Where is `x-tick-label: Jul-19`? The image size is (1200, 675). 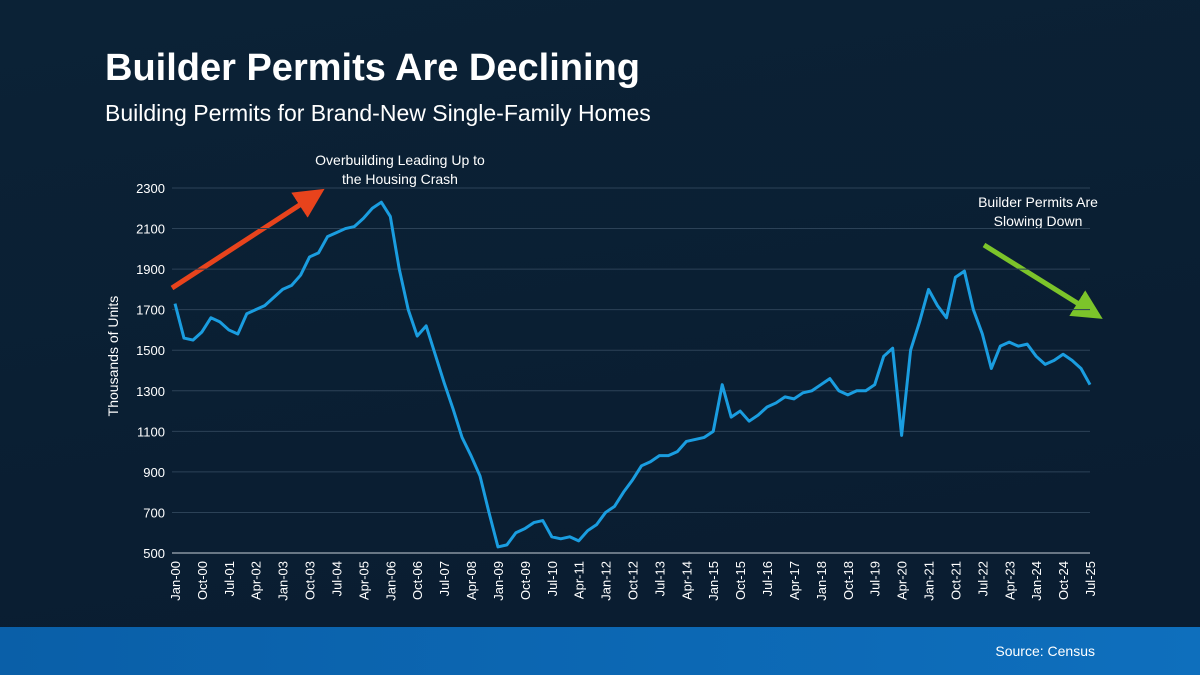
x-tick-label: Jul-19 is located at coordinates (875, 578).